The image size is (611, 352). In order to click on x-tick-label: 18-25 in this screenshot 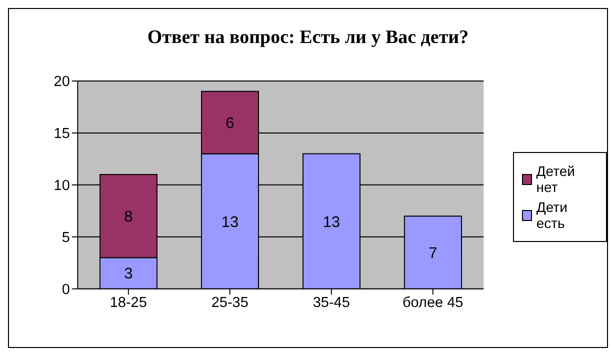, I will do `click(128, 302)`.